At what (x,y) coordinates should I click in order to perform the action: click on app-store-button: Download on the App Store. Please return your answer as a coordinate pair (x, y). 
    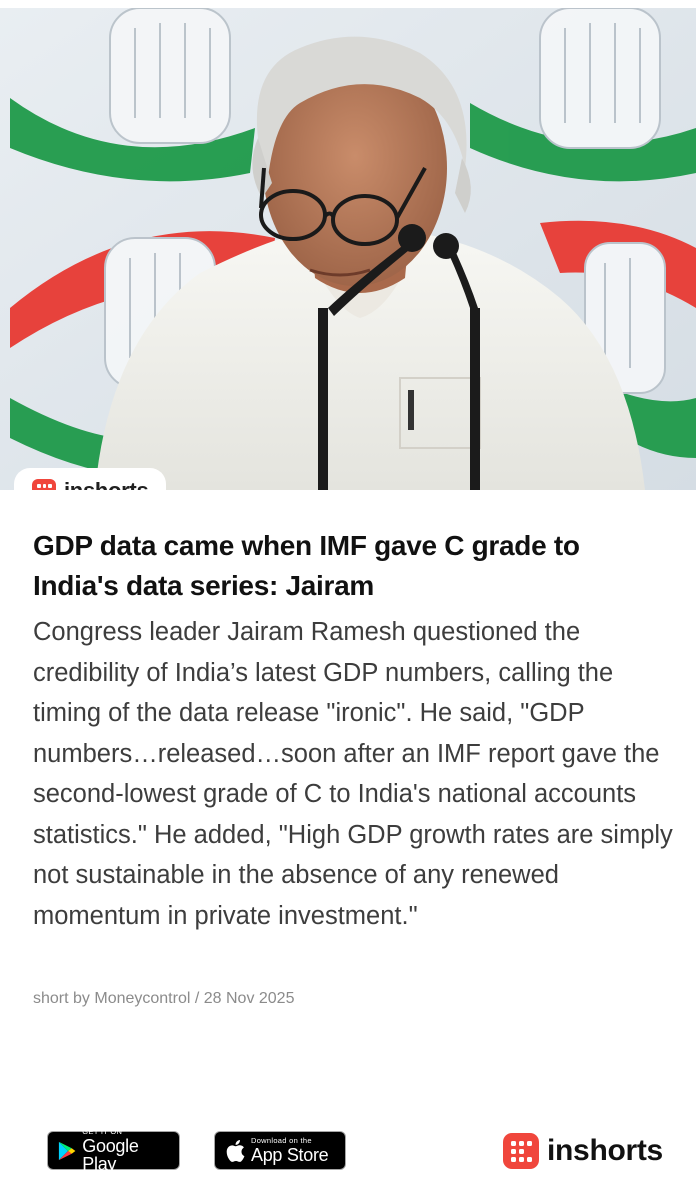
    Looking at the image, I should click on (280, 1150).